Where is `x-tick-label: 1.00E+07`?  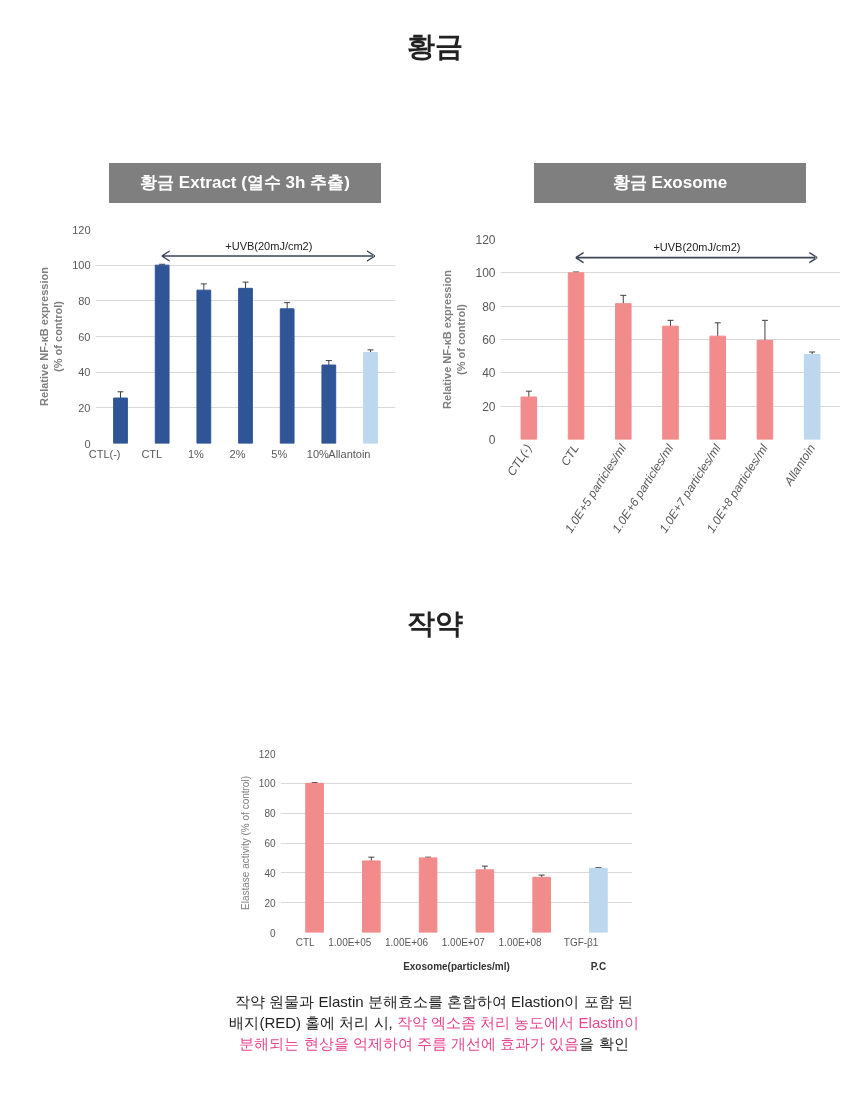 x-tick-label: 1.00E+07 is located at coordinates (463, 942).